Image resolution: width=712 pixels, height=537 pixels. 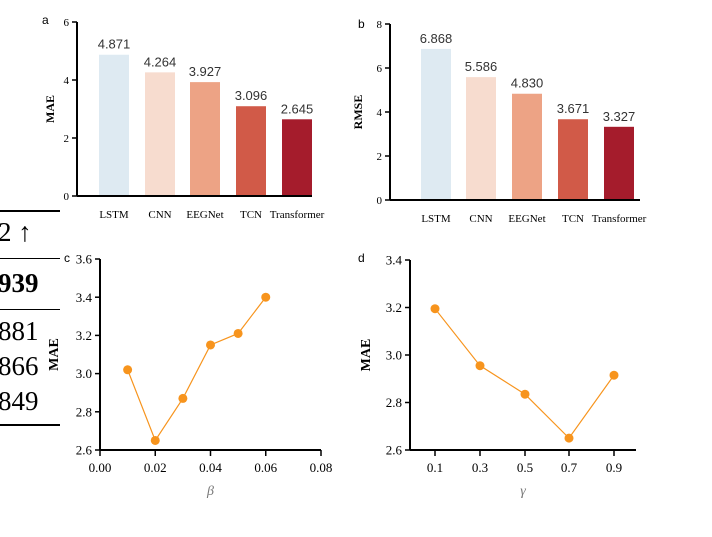 What do you see at coordinates (19, 401) in the screenshot?
I see `table-cell: 849` at bounding box center [19, 401].